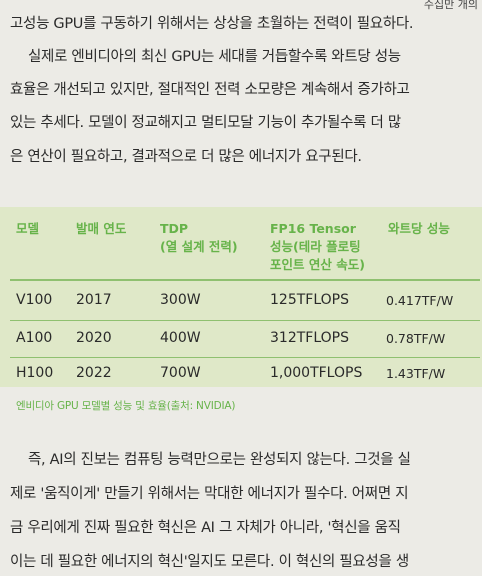  What do you see at coordinates (34, 300) in the screenshot?
I see `table-cell-model: V100` at bounding box center [34, 300].